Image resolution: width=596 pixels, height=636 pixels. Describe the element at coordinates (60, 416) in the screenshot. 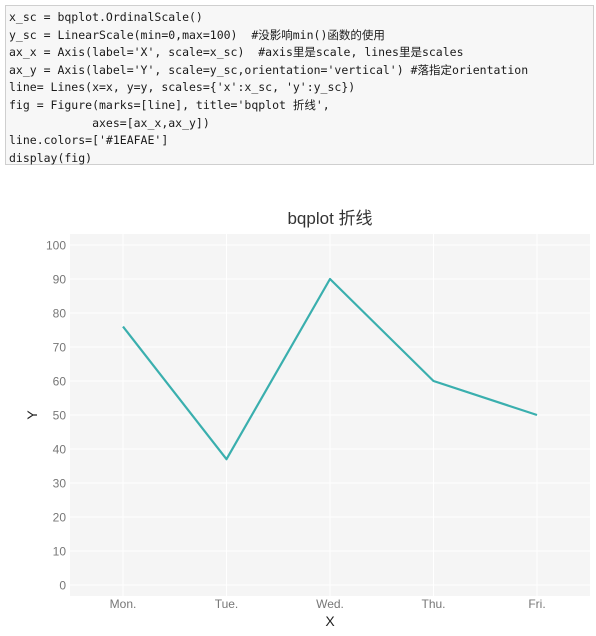

I see `y-tick-label: 50` at that location.